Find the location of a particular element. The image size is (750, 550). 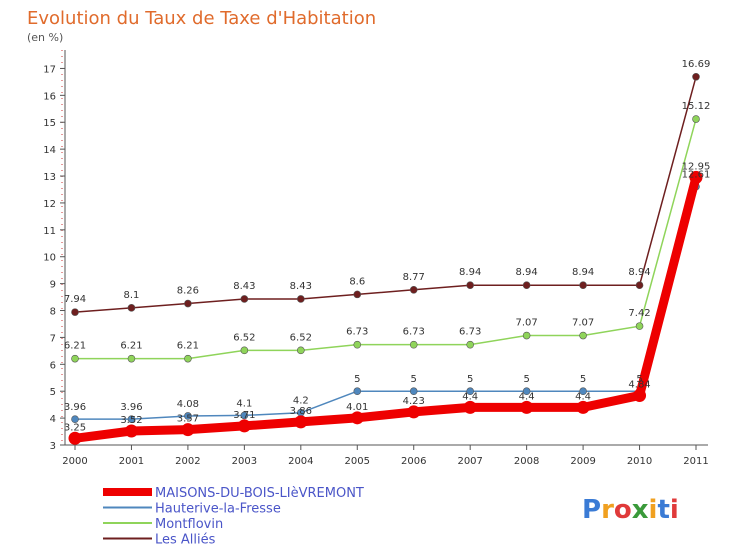

data-label: 12.95 is located at coordinates (696, 166).